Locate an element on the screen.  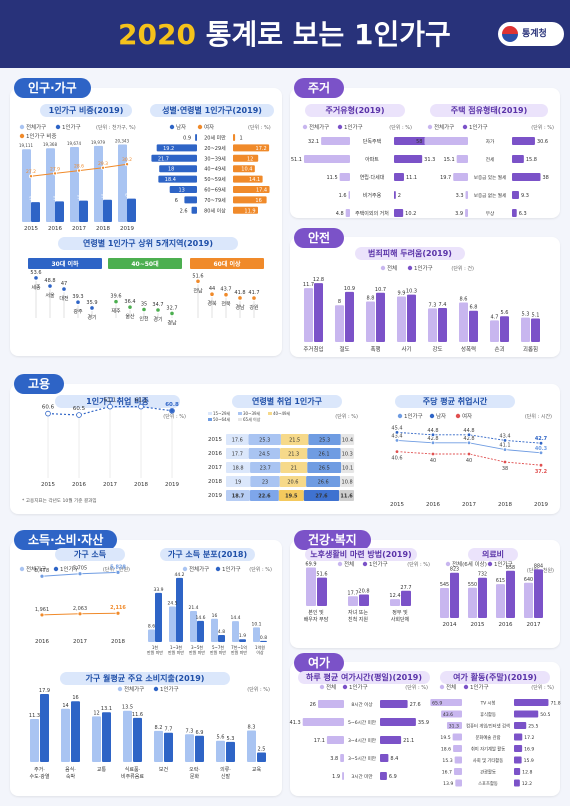
legend-house-total-label: 전체가구 is located at coordinates (319, 127).